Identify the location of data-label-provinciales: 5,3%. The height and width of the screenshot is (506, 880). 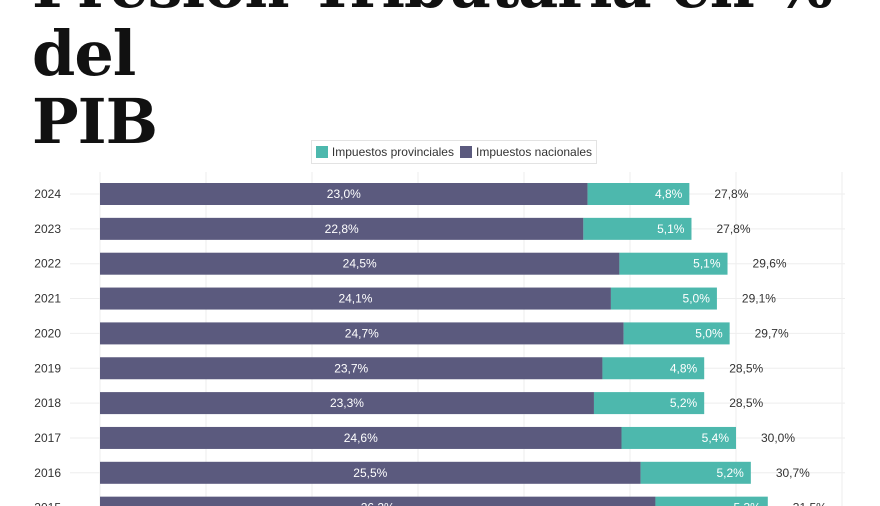
(747, 503).